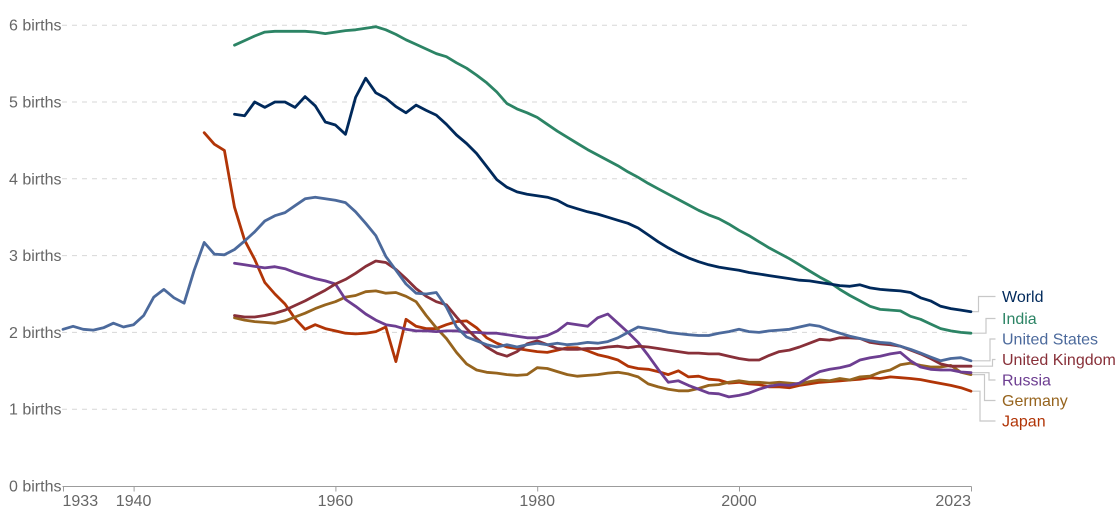 This screenshot has height=524, width=1120. What do you see at coordinates (35, 256) in the screenshot?
I see `svg-text: 3 births` at bounding box center [35, 256].